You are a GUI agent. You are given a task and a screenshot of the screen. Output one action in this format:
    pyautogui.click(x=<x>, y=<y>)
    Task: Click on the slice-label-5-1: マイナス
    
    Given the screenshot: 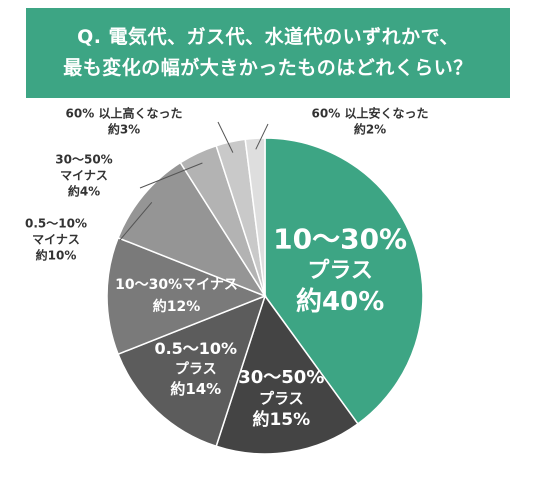 What is the action you would take?
    pyautogui.click(x=84, y=176)
    